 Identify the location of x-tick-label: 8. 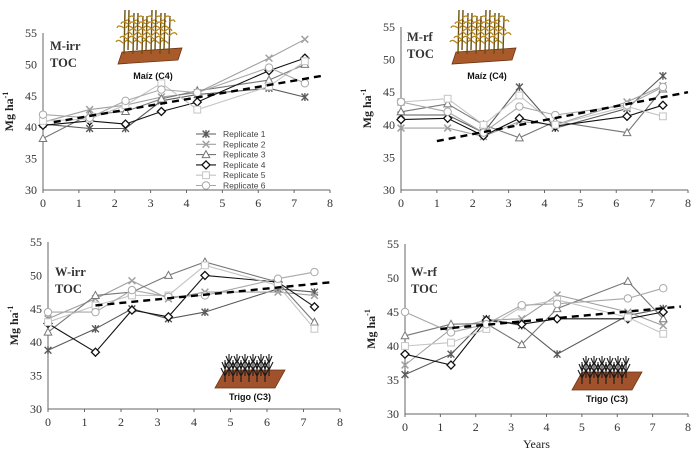
(330, 203).